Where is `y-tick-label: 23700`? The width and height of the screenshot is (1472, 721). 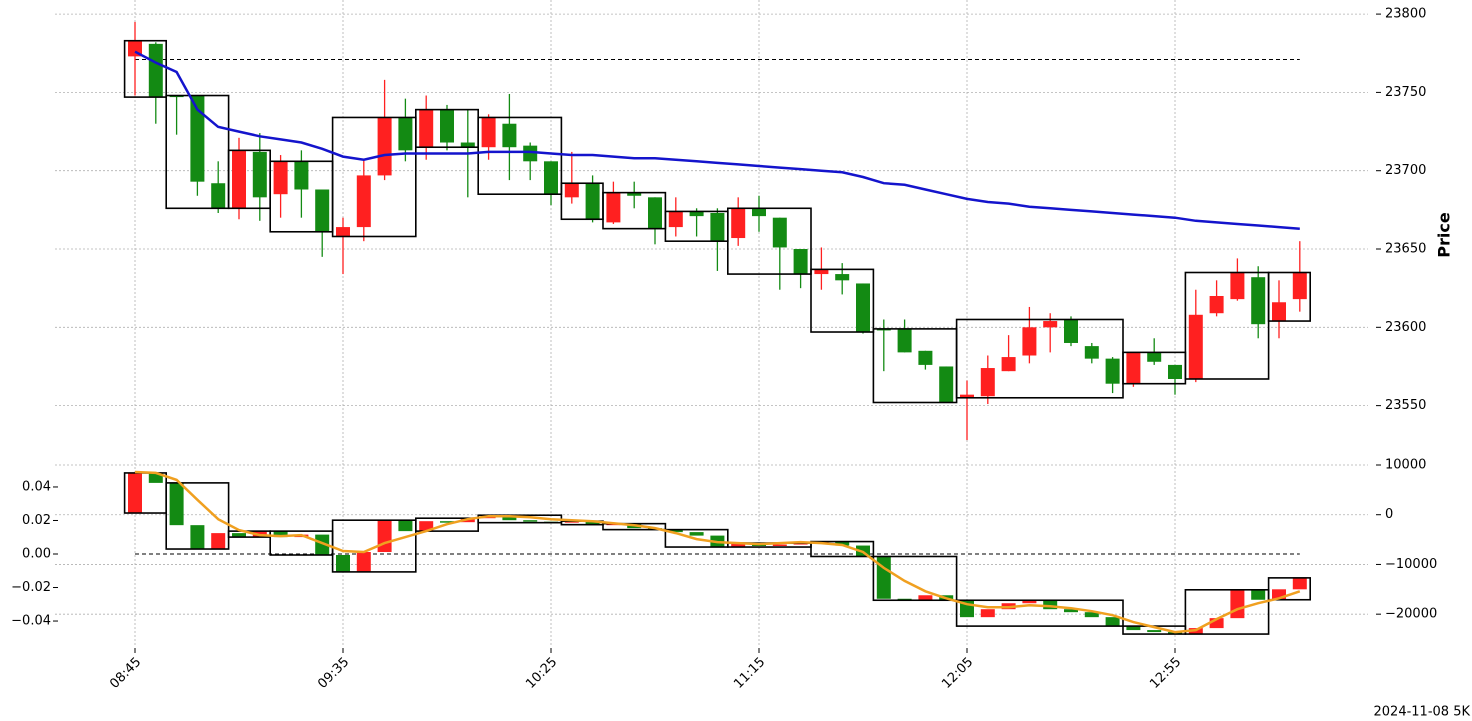
y-tick-label: 23700 is located at coordinates (1405, 170).